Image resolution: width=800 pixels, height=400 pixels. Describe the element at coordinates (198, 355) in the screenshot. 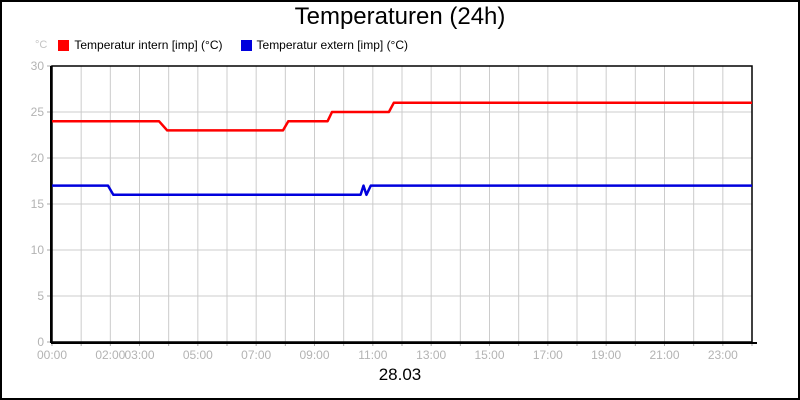

I see `svg-text: 05:00` at that location.